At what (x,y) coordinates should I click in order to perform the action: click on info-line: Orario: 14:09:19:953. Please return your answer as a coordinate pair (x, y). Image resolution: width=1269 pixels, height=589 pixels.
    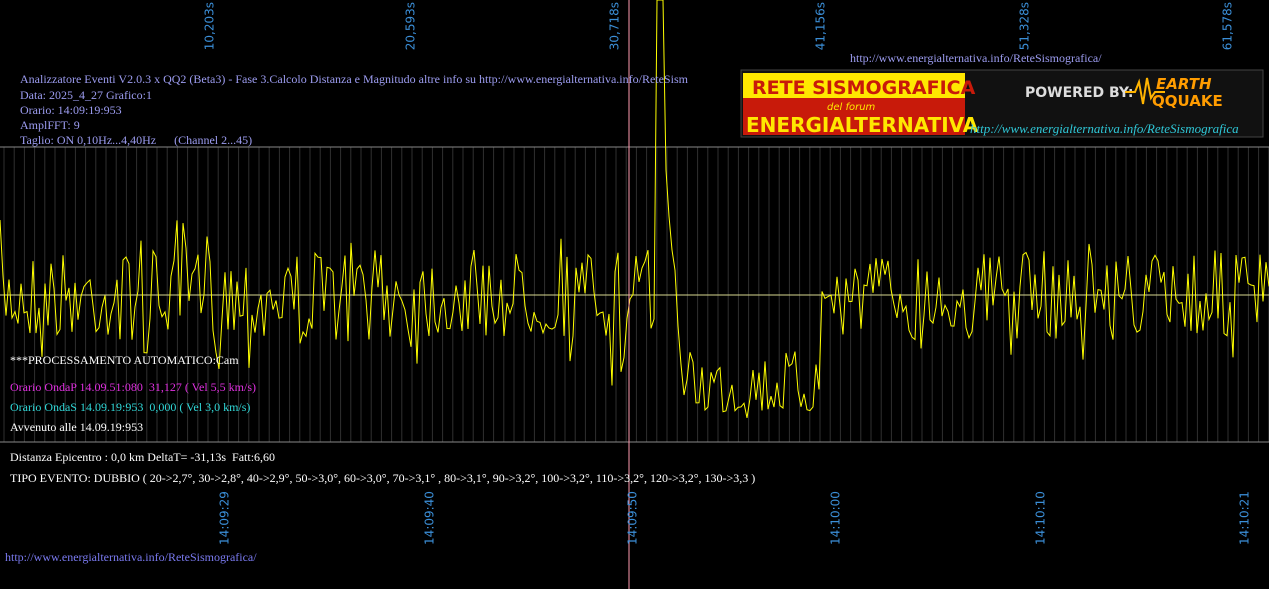
    Looking at the image, I should click on (71, 110).